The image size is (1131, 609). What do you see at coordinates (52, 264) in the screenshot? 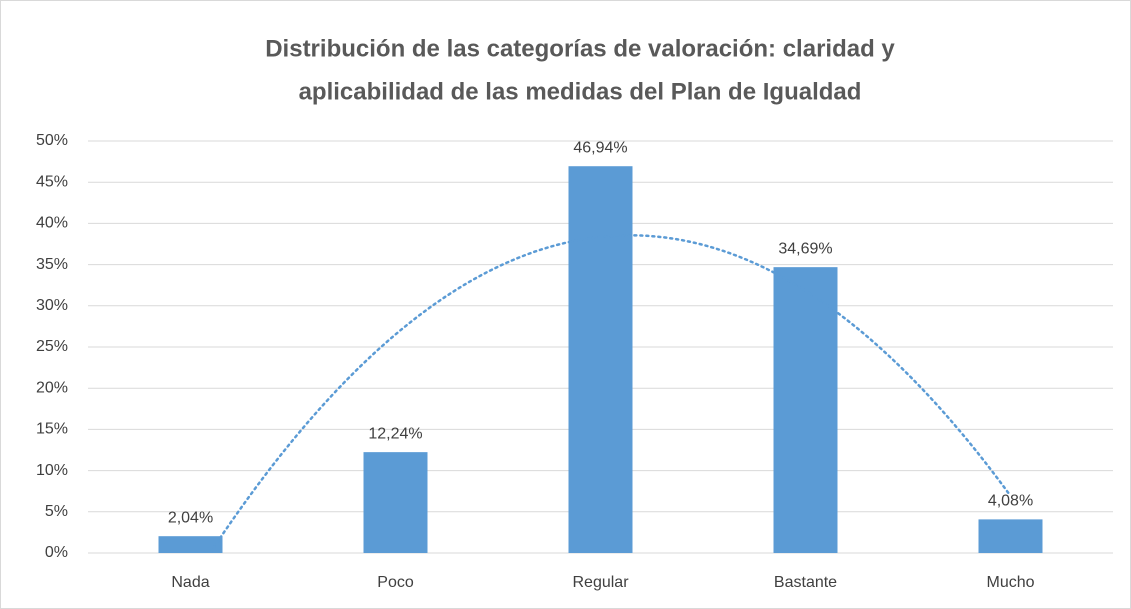
I see `y-tick-label: 35%` at bounding box center [52, 264].